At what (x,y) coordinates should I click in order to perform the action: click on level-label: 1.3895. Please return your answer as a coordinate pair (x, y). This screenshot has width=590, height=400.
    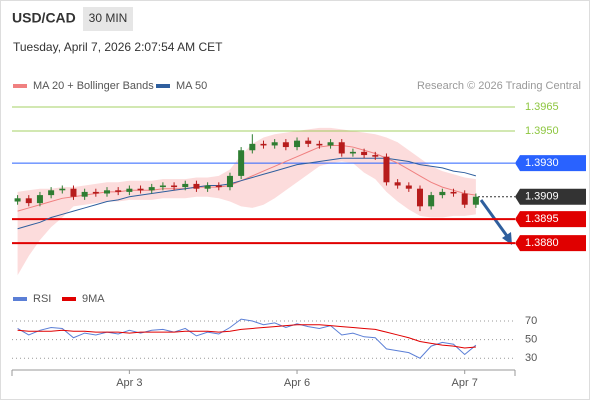
    Looking at the image, I should click on (542, 219).